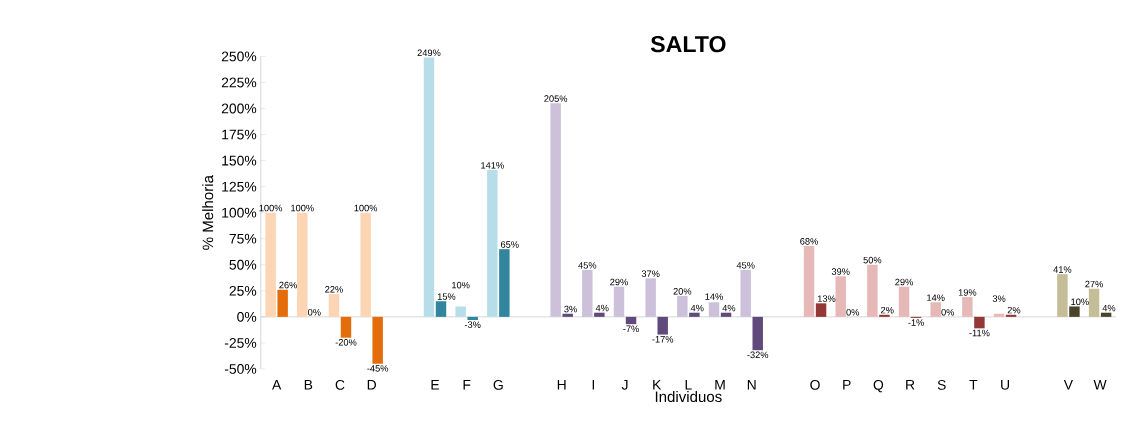 Image resolution: width=1122 pixels, height=421 pixels. What do you see at coordinates (593, 384) in the screenshot?
I see `x-tick-label: I` at bounding box center [593, 384].